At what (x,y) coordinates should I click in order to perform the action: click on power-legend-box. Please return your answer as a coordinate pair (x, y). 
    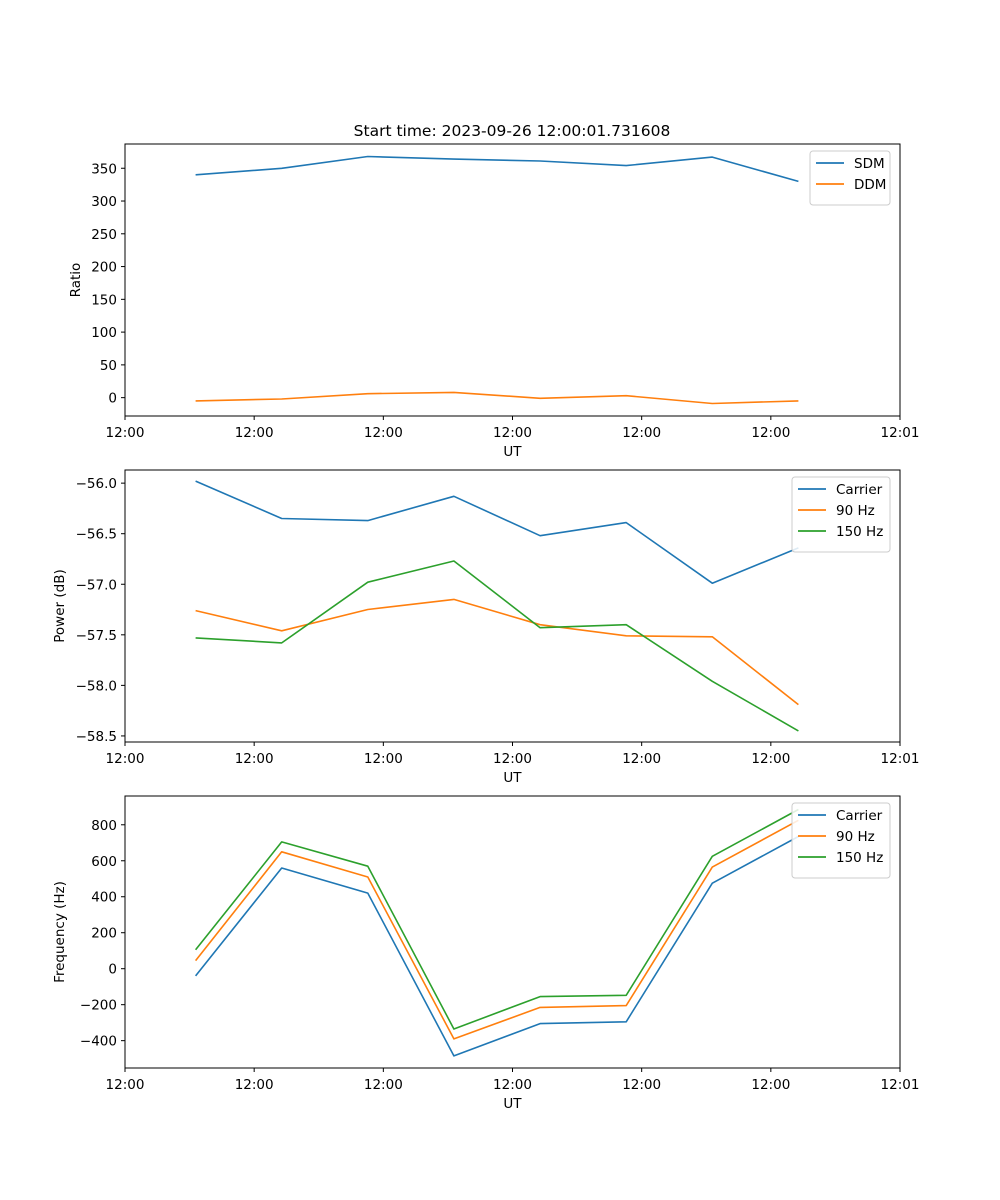
    Looking at the image, I should click on (841, 514).